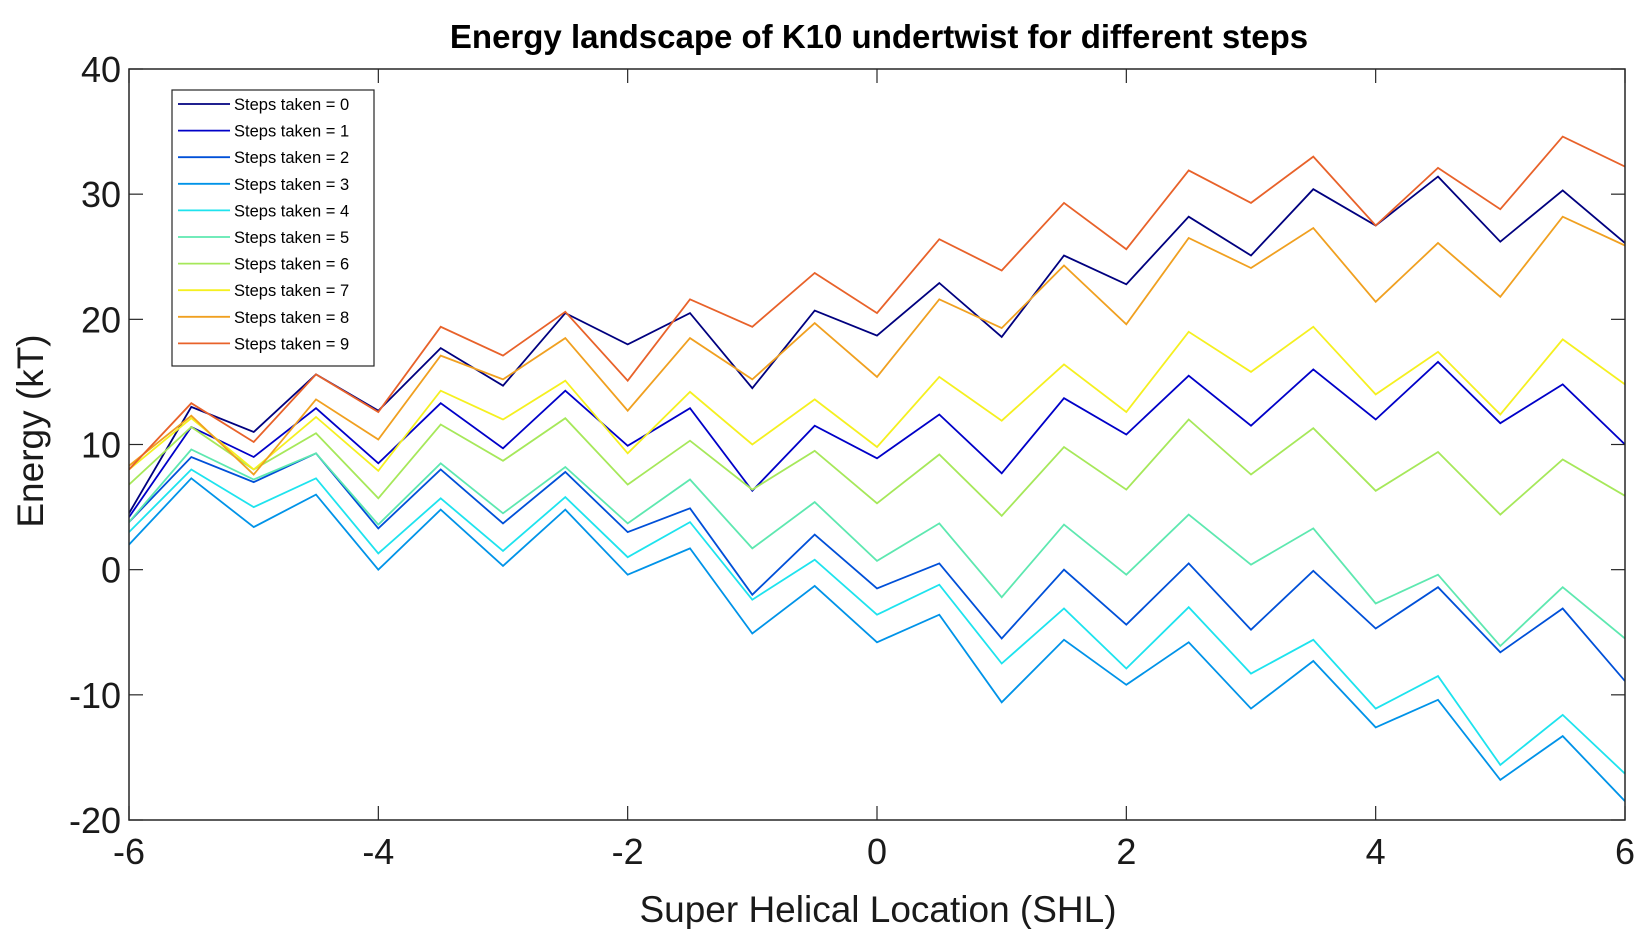 This screenshot has height=929, width=1640. I want to click on legend-box, so click(273, 228).